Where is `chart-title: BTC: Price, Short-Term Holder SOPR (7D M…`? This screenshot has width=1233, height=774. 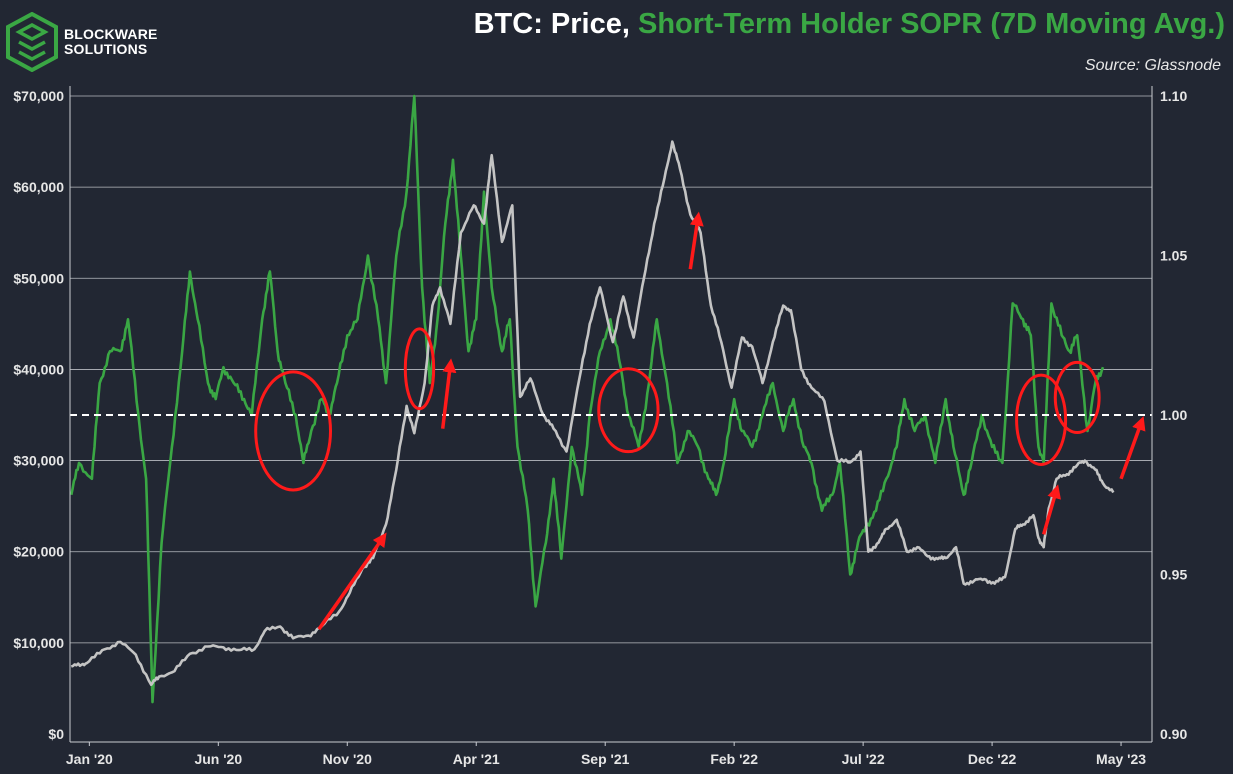 chart-title: BTC: Price, Short-Term Holder SOPR (7D M… is located at coordinates (849, 24).